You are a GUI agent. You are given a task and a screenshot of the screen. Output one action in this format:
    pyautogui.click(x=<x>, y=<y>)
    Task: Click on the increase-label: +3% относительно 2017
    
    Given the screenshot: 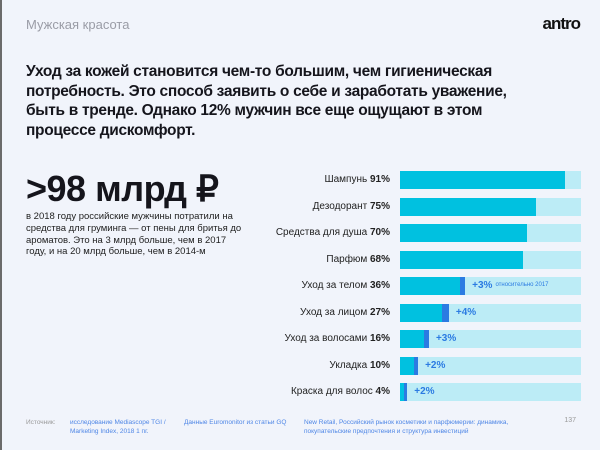 What is the action you would take?
    pyautogui.click(x=510, y=285)
    